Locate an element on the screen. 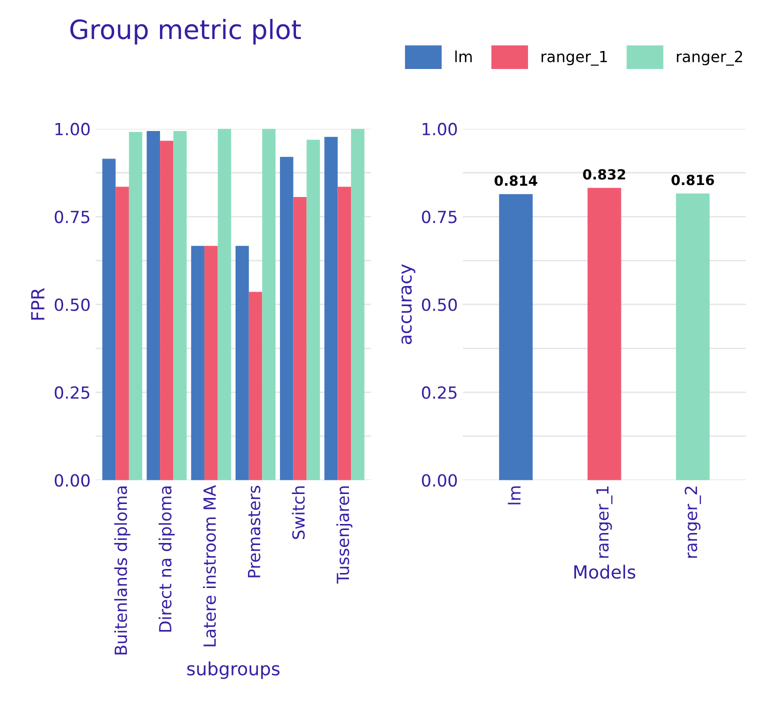 The height and width of the screenshot is (704, 765). legend-label: ranger_1 is located at coordinates (574, 58).